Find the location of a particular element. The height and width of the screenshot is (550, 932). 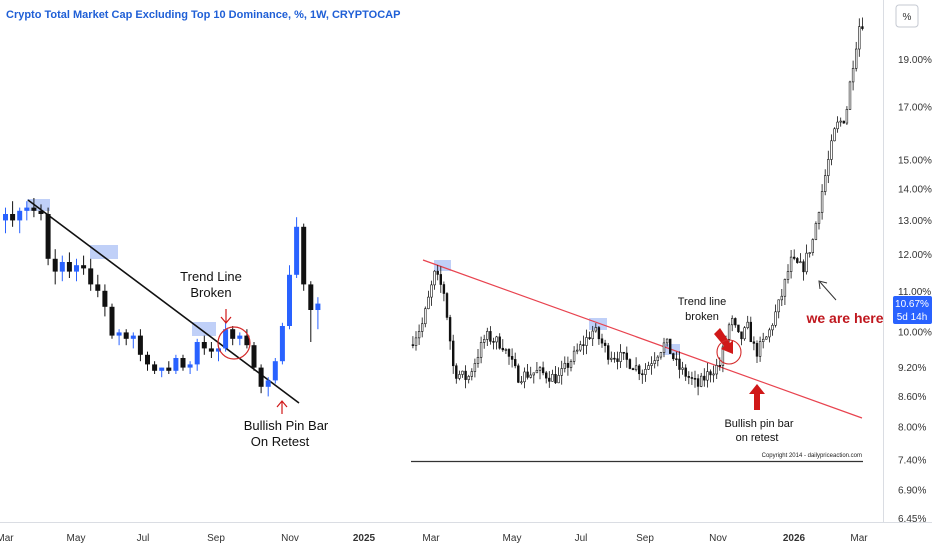

time-tick-label: 2026 is located at coordinates (794, 538).